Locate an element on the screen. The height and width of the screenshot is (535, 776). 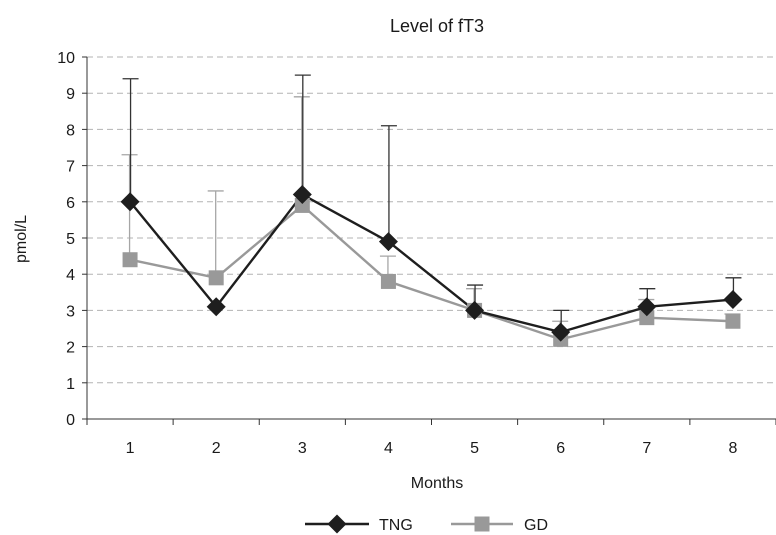
chart-title: Level of fT3 is located at coordinates (437, 26).